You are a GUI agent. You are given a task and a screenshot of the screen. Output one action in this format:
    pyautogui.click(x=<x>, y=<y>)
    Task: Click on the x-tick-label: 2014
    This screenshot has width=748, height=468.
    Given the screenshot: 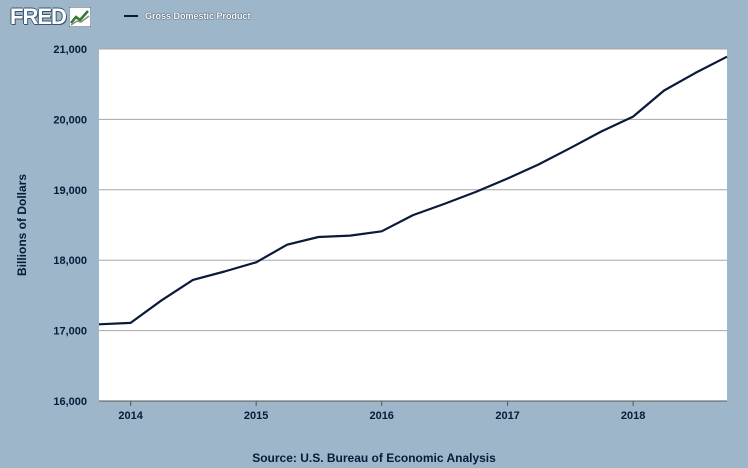 What is the action you would take?
    pyautogui.click(x=130, y=416)
    